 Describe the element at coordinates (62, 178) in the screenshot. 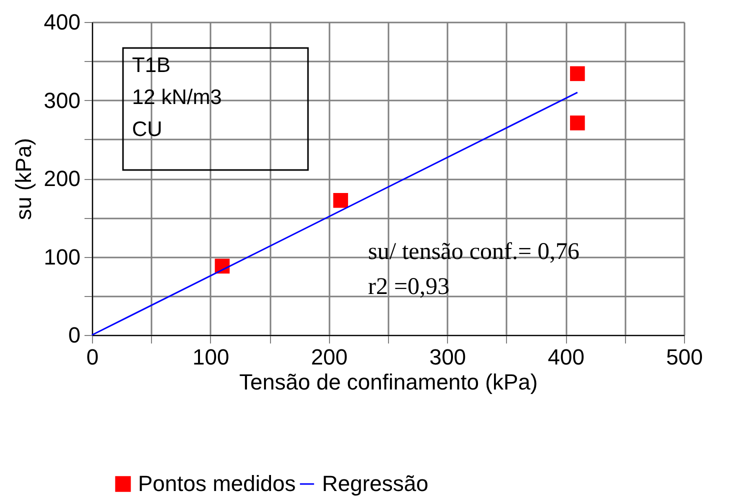

I see `y-tick-label: 200` at that location.